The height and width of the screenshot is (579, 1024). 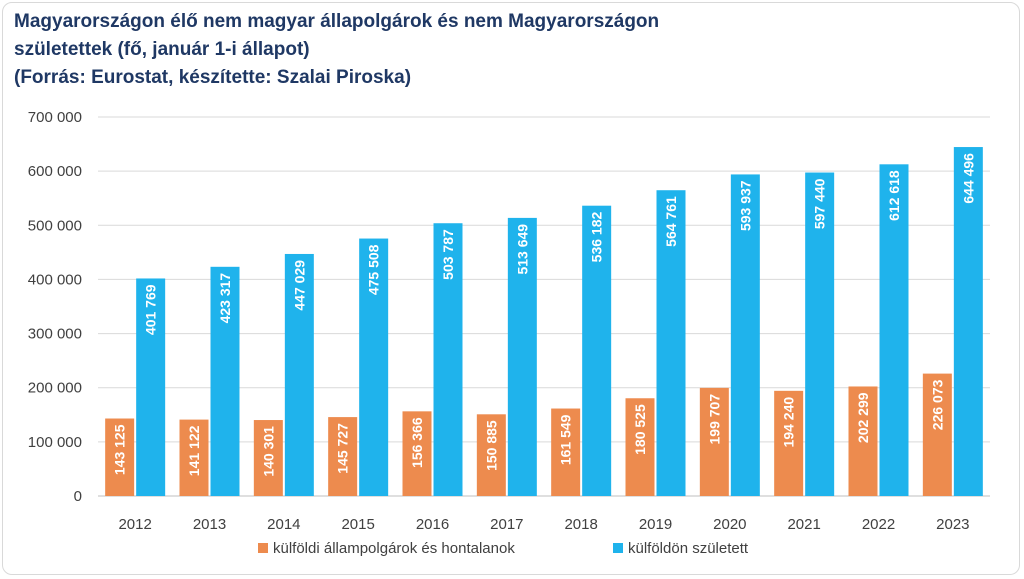 I want to click on chart-title-line-2: születettek (fő, január 1-i állapot), so click(x=162, y=49).